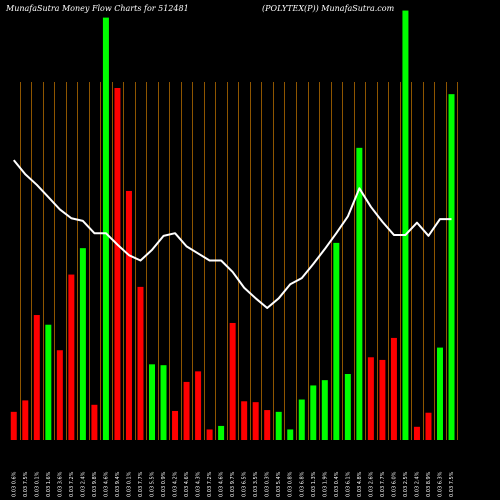  I want to click on x-tick-label: 0.03 8.9%, so click(429, 484).